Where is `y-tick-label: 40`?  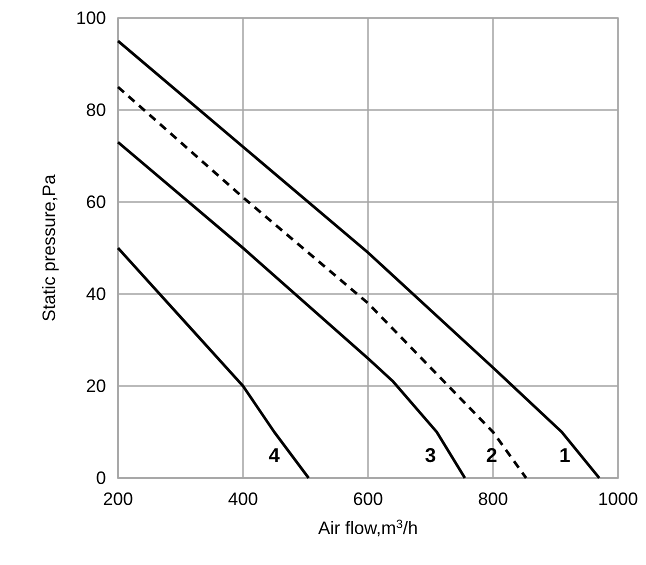
y-tick-label: 40 is located at coordinates (96, 294).